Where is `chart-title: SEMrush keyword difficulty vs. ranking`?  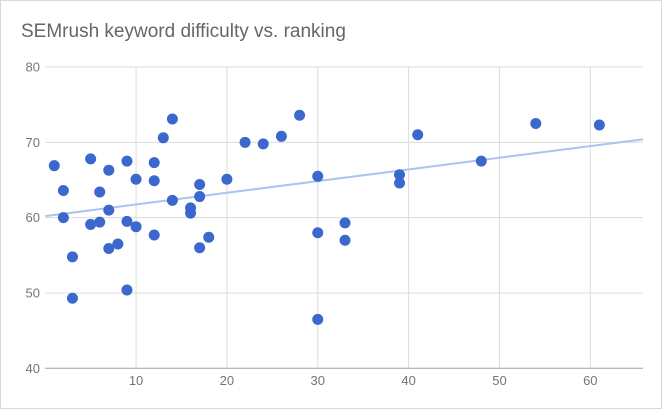
chart-title: SEMrush keyword difficulty vs. ranking is located at coordinates (183, 31).